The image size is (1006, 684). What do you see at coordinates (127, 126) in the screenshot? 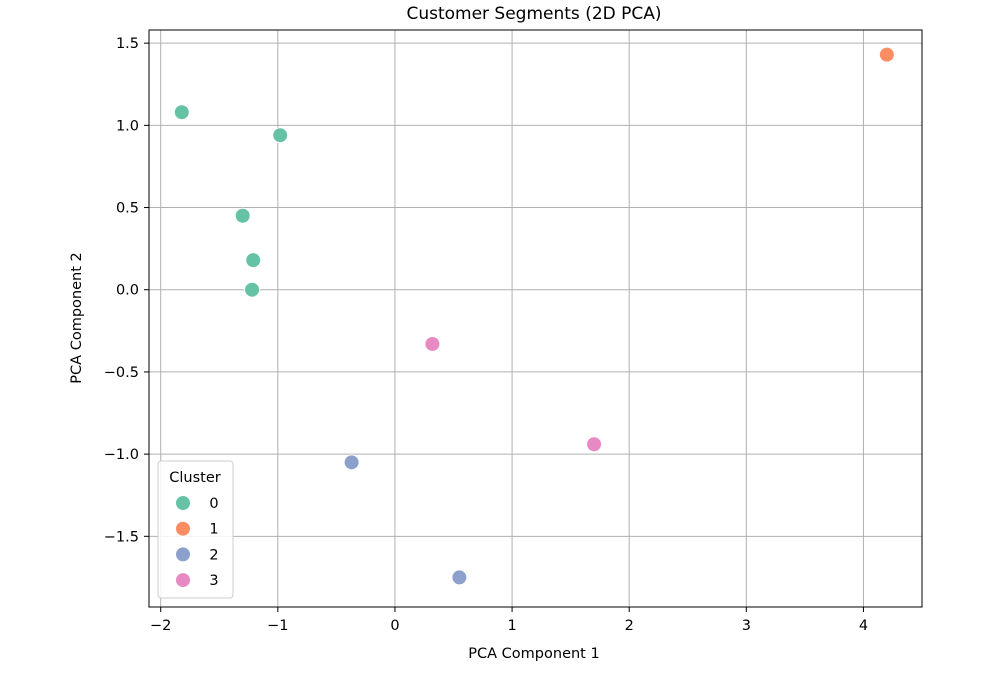
I see `y-tick-label: 1.0` at bounding box center [127, 126].